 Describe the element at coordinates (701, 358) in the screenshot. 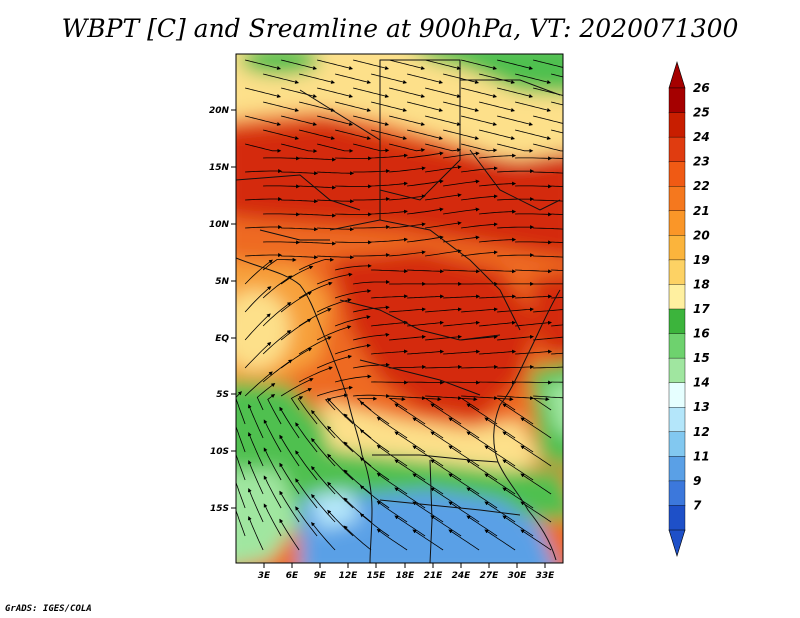

I see `colorbar-label: 15` at that location.